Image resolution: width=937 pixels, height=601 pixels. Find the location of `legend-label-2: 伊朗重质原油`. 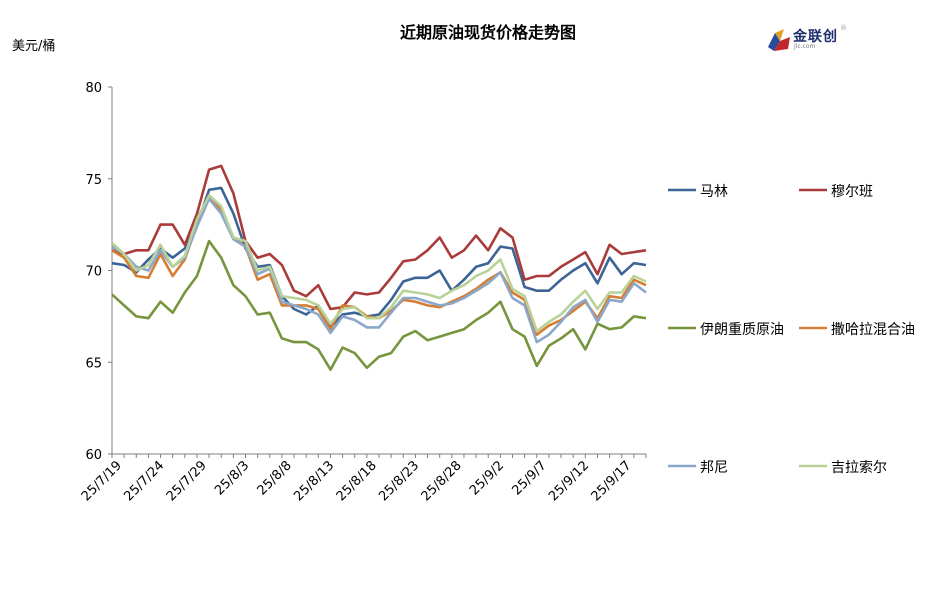

legend-label-2: 伊朗重质原油 is located at coordinates (742, 330).